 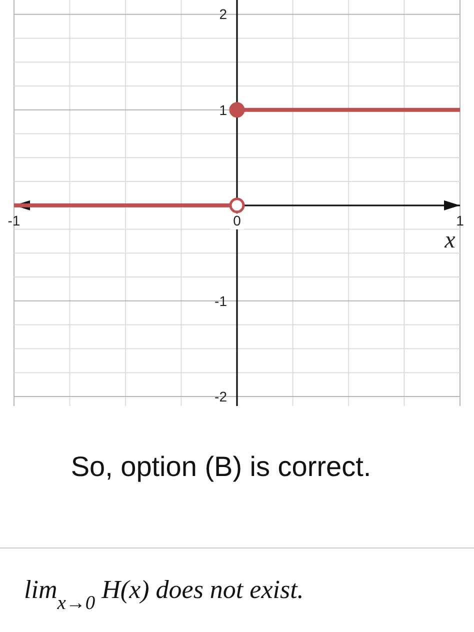 What do you see at coordinates (164, 594) in the screenshot?
I see `text: lim$_{x→0}$ H(x) does not exist.` at bounding box center [164, 594].